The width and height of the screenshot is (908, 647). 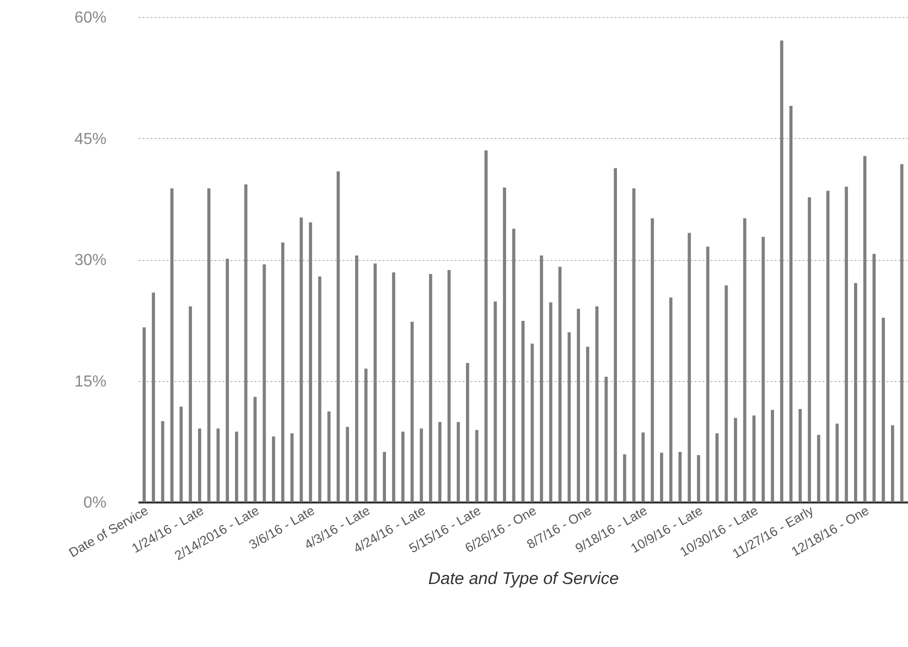 What do you see at coordinates (523, 578) in the screenshot?
I see `x-axis-title: Date and Type of Service` at bounding box center [523, 578].